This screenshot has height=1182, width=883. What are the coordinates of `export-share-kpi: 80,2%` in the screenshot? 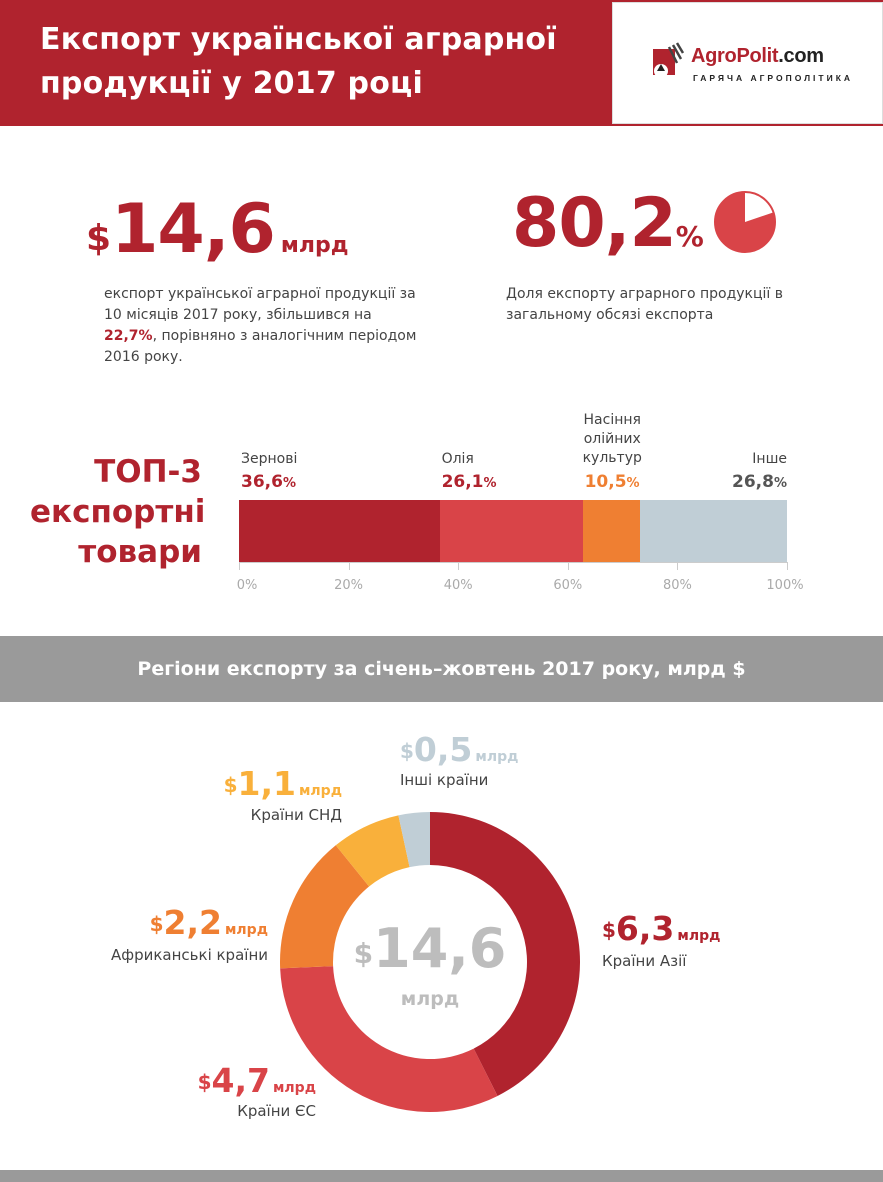 It's located at (608, 224).